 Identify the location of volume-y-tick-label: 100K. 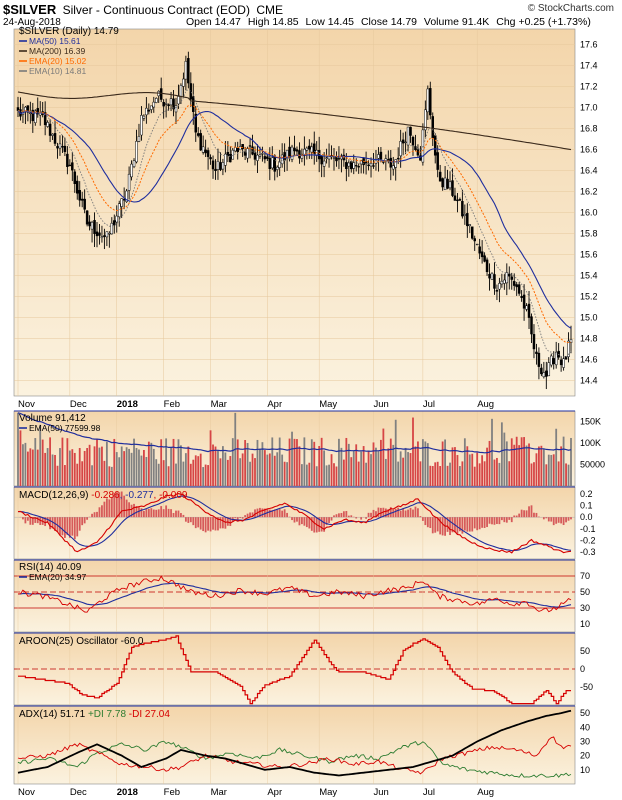
(590, 443).